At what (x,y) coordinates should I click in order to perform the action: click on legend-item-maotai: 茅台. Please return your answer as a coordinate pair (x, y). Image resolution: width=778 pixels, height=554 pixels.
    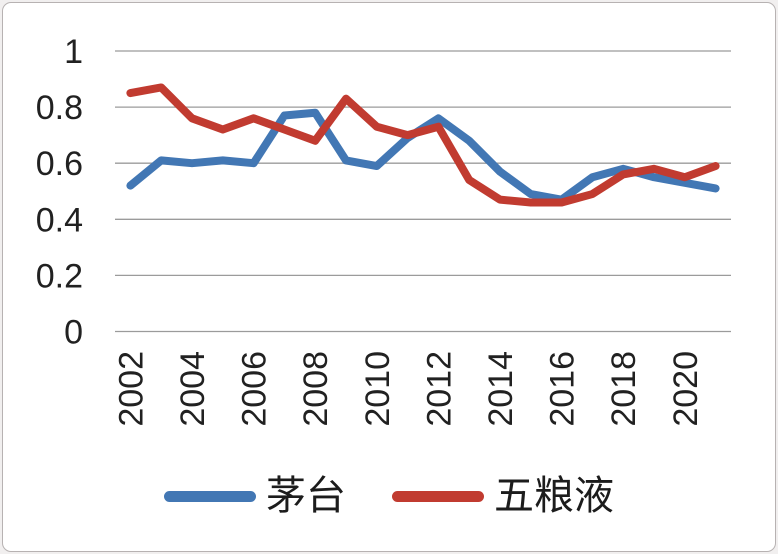
    Looking at the image, I should click on (255, 496).